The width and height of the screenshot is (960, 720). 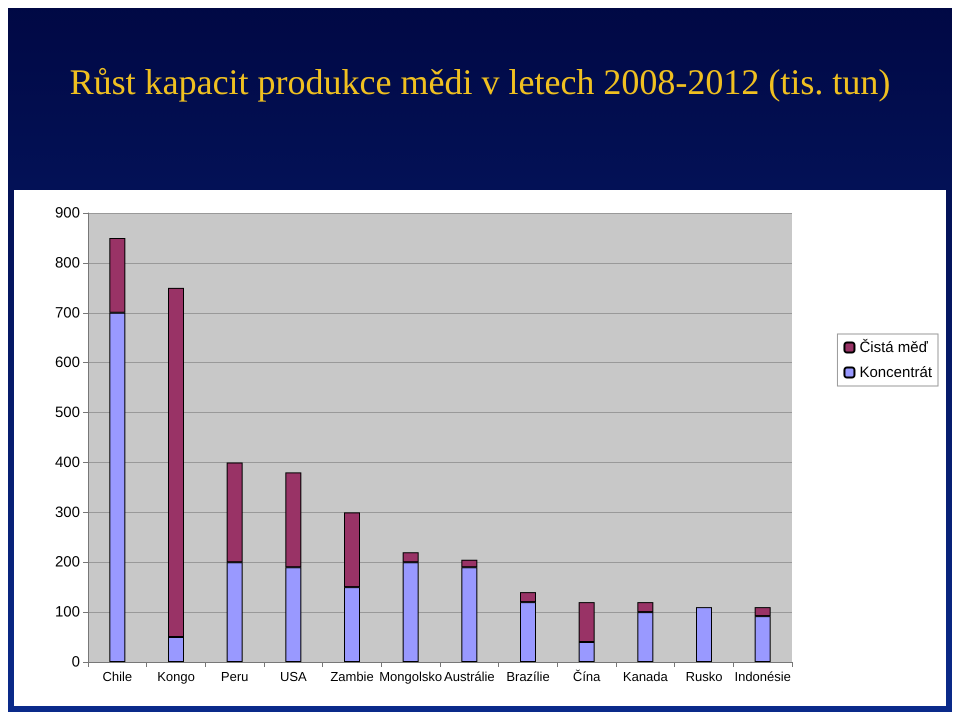 What do you see at coordinates (67, 213) in the screenshot?
I see `y-tick-label: 900` at bounding box center [67, 213].